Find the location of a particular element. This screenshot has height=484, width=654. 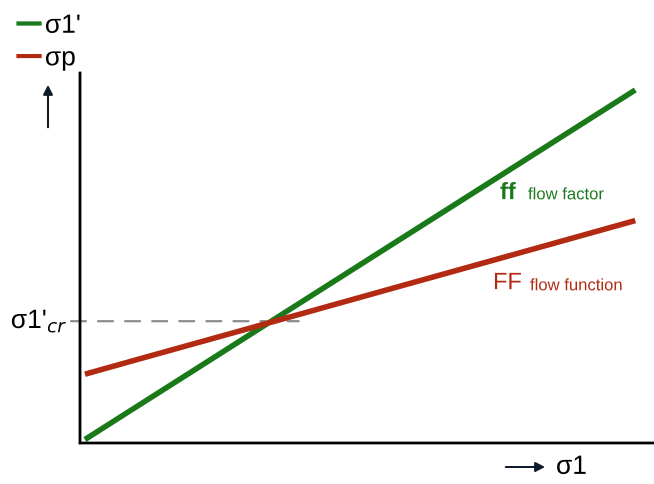

annotation: flow function is located at coordinates (576, 284).